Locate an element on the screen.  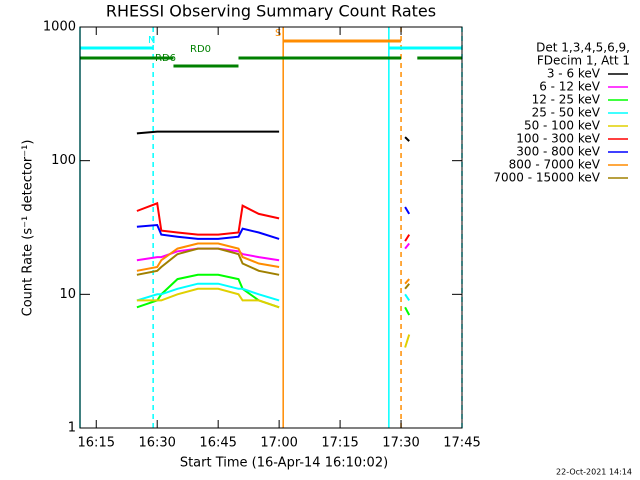
x-tick-label: 16:45 is located at coordinates (217, 443).